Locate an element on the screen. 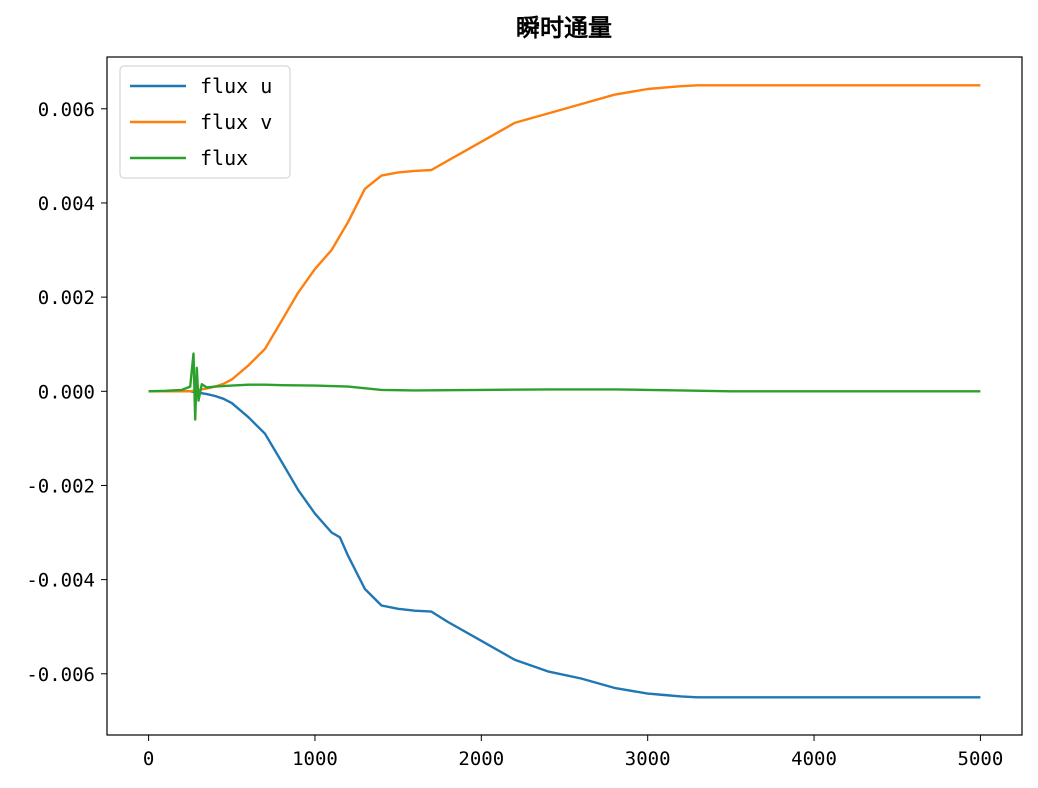 The image size is (1038, 788). y-tick-label: 0.002 is located at coordinates (66, 298).